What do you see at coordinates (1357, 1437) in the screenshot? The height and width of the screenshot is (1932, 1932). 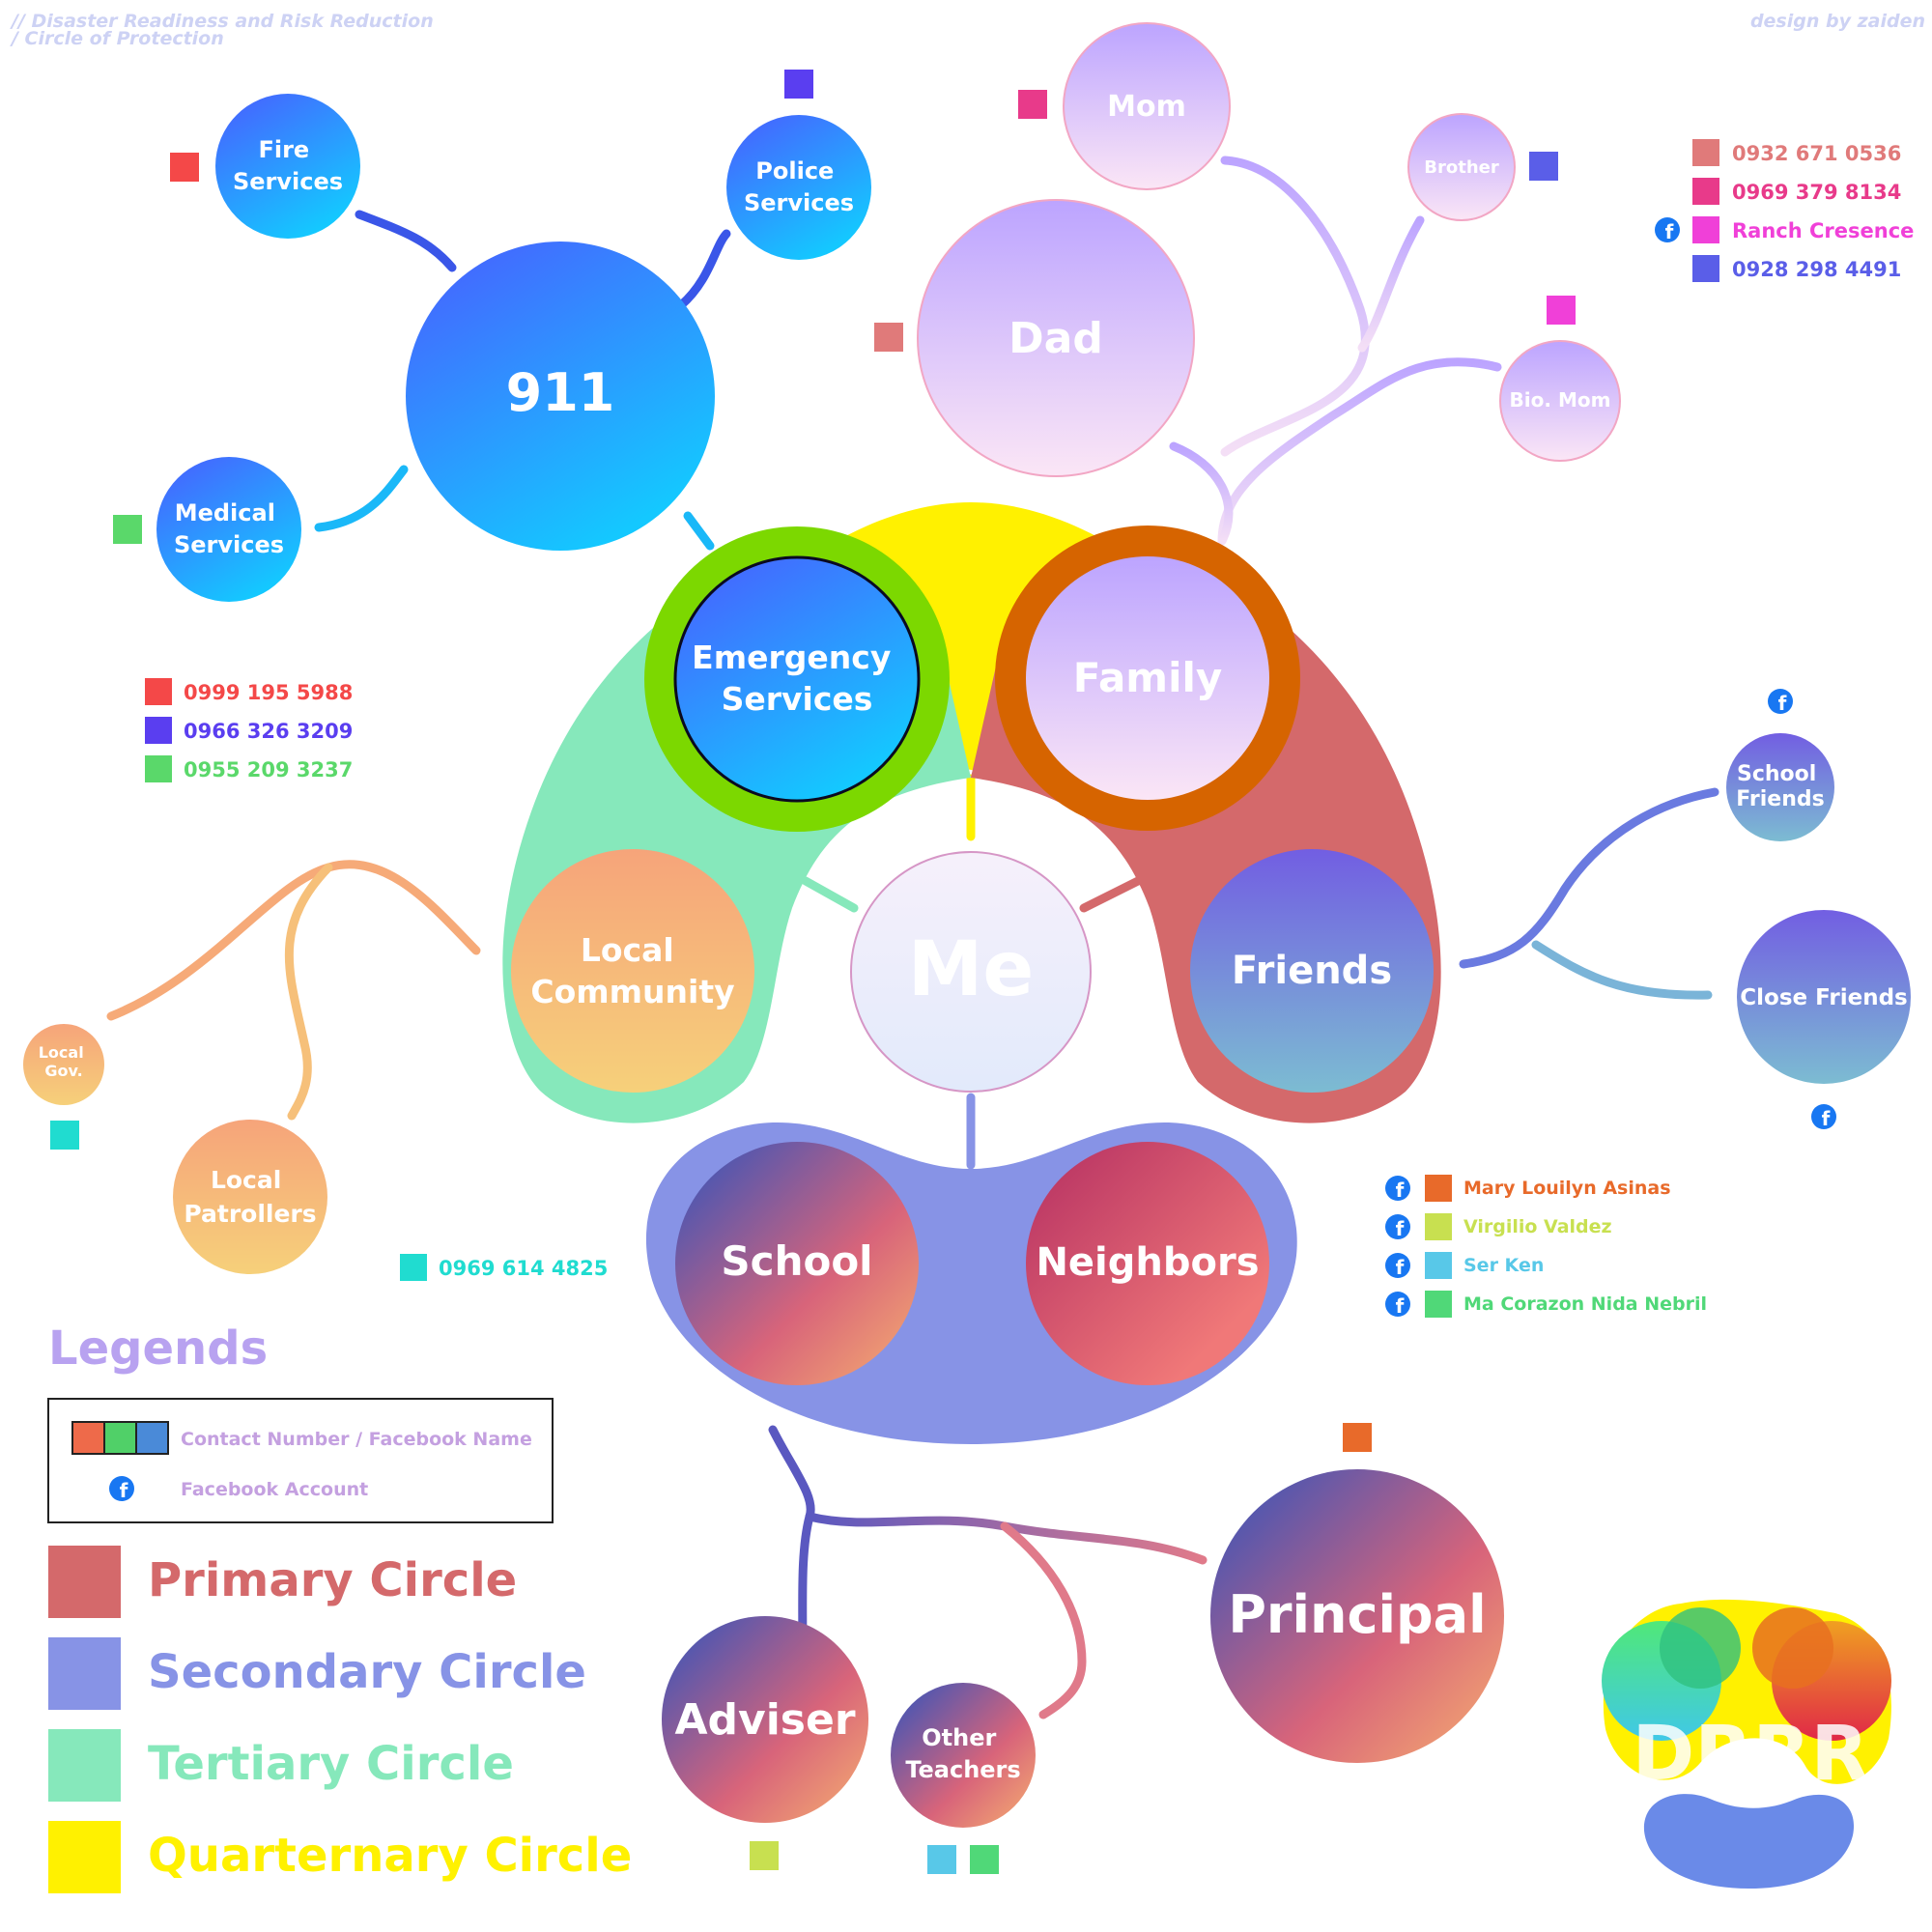 I see `principal-contact-swatch` at bounding box center [1357, 1437].